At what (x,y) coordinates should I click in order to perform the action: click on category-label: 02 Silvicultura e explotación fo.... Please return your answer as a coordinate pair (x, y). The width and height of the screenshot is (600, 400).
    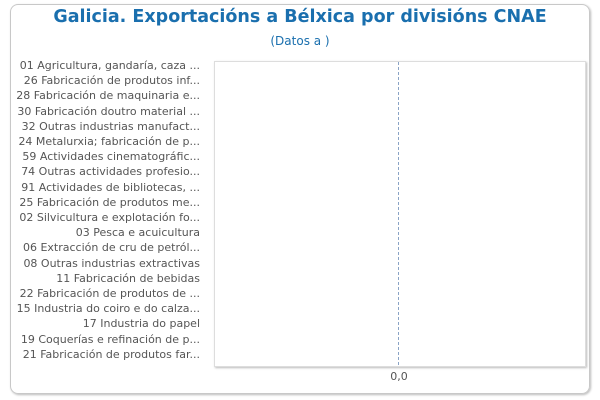
    Looking at the image, I should click on (109, 217).